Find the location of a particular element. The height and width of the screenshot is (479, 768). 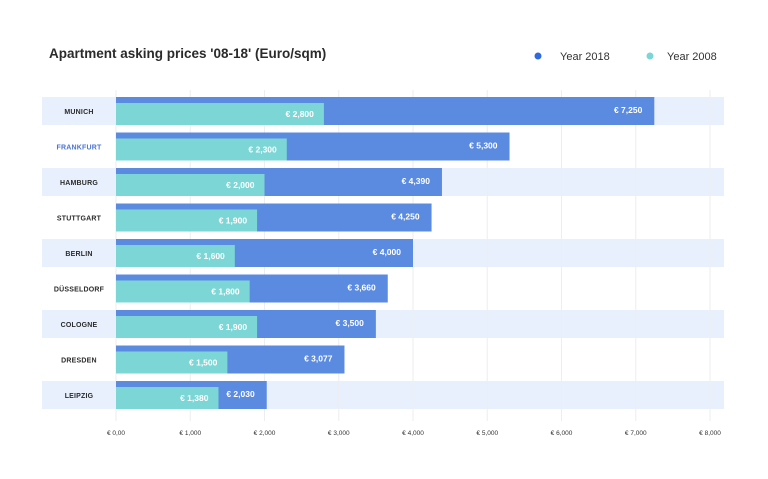

value-label-2008: € 1,800 is located at coordinates (225, 292).